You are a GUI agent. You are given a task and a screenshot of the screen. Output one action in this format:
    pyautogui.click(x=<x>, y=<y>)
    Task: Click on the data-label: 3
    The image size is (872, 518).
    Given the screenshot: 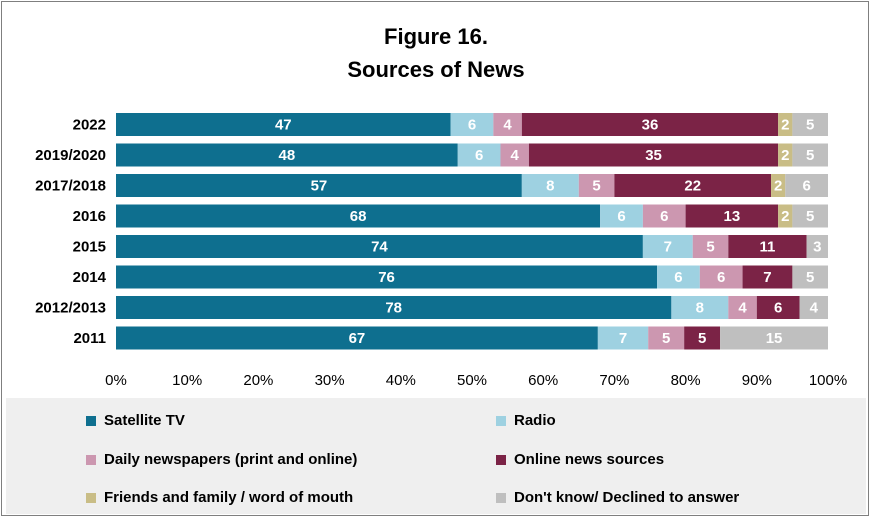 What is the action you would take?
    pyautogui.click(x=817, y=247)
    